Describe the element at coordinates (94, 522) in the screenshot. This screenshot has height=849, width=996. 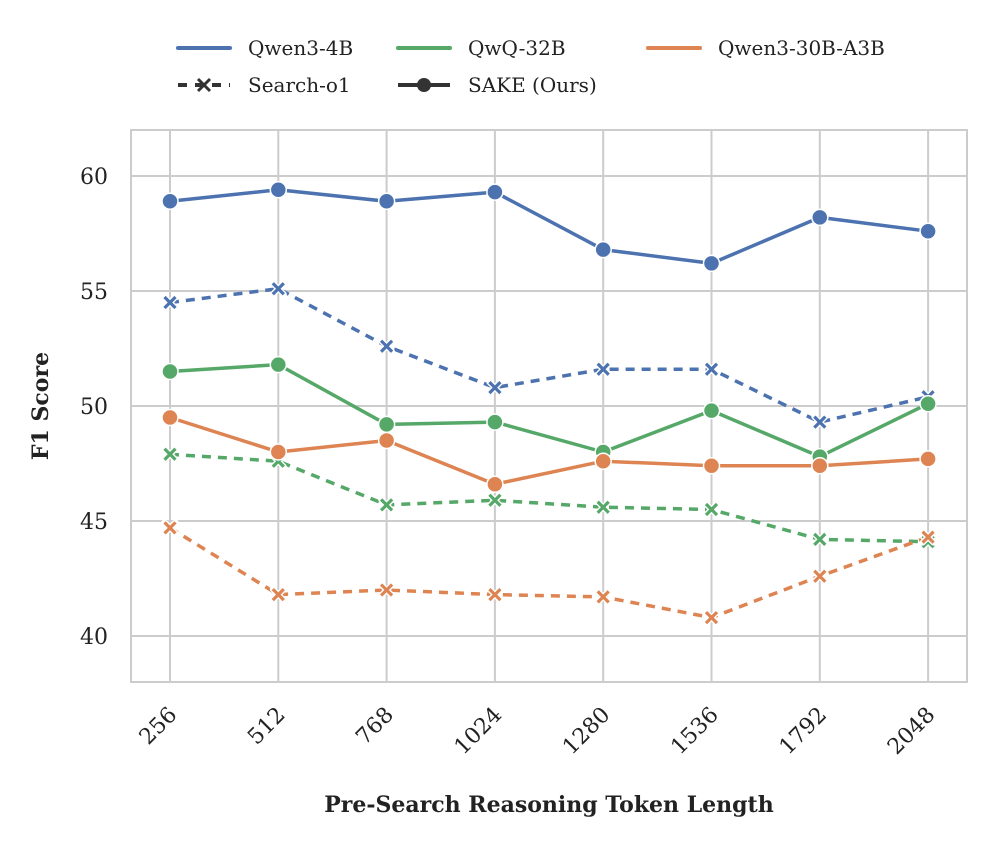
I see `y-tick-label: 45` at that location.